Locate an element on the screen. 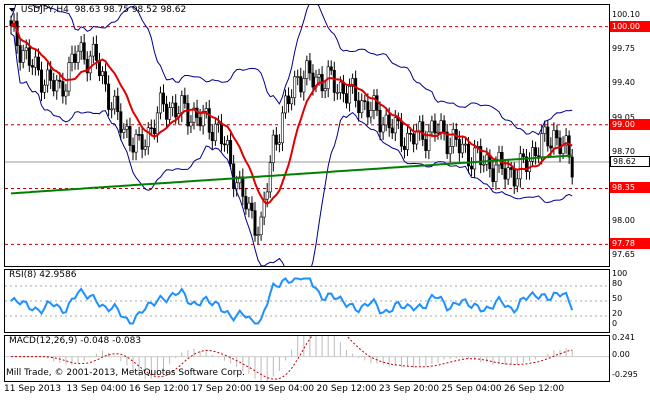 The height and width of the screenshot is (400, 650). symbol-label: USDJPY,H4 is located at coordinates (44, 10).